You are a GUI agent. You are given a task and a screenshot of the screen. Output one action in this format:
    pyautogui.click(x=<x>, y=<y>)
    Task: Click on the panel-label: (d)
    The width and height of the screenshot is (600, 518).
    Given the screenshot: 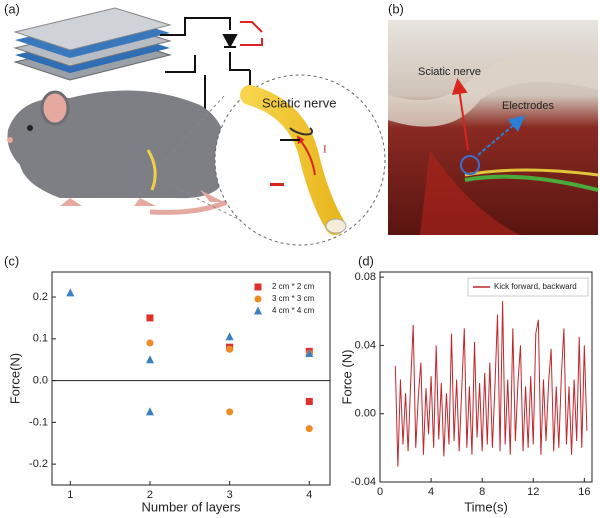 What is the action you would take?
    pyautogui.click(x=366, y=260)
    